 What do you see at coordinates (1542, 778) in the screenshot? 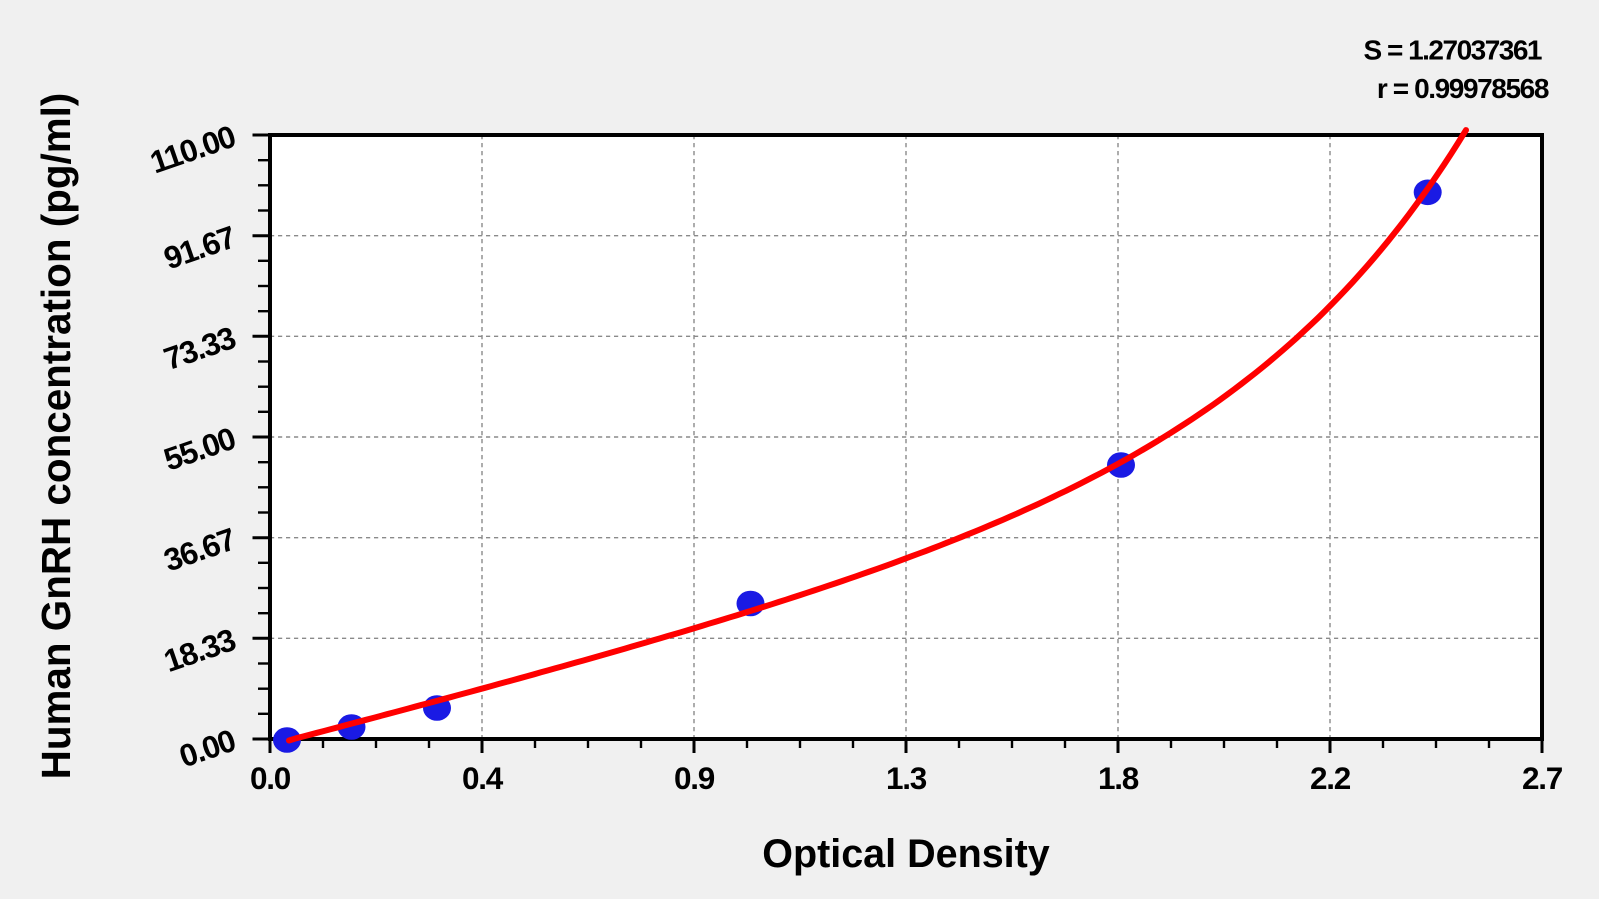
I see `svg-text: 2.7` at bounding box center [1542, 778].